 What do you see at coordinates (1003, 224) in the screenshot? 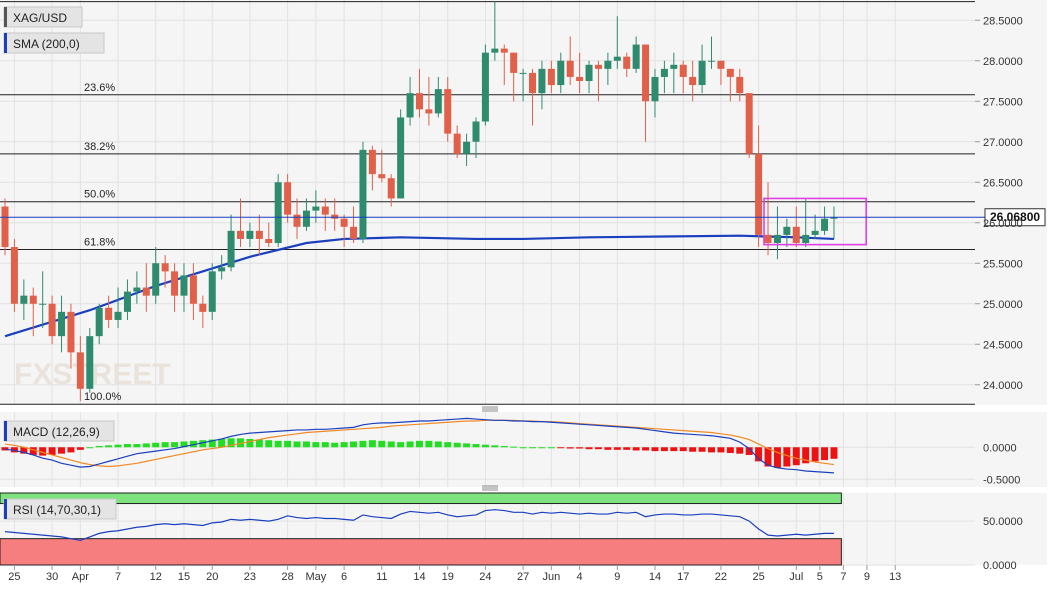
I see `y-tick-label: 26.0000` at bounding box center [1003, 224].